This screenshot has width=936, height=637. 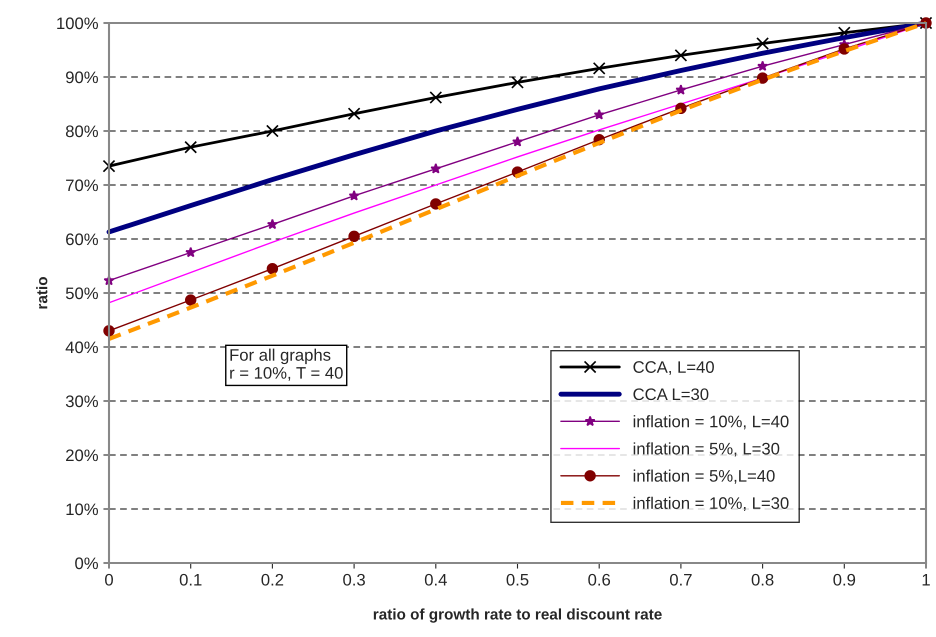 What do you see at coordinates (926, 580) in the screenshot?
I see `x-tick-label: 1` at bounding box center [926, 580].